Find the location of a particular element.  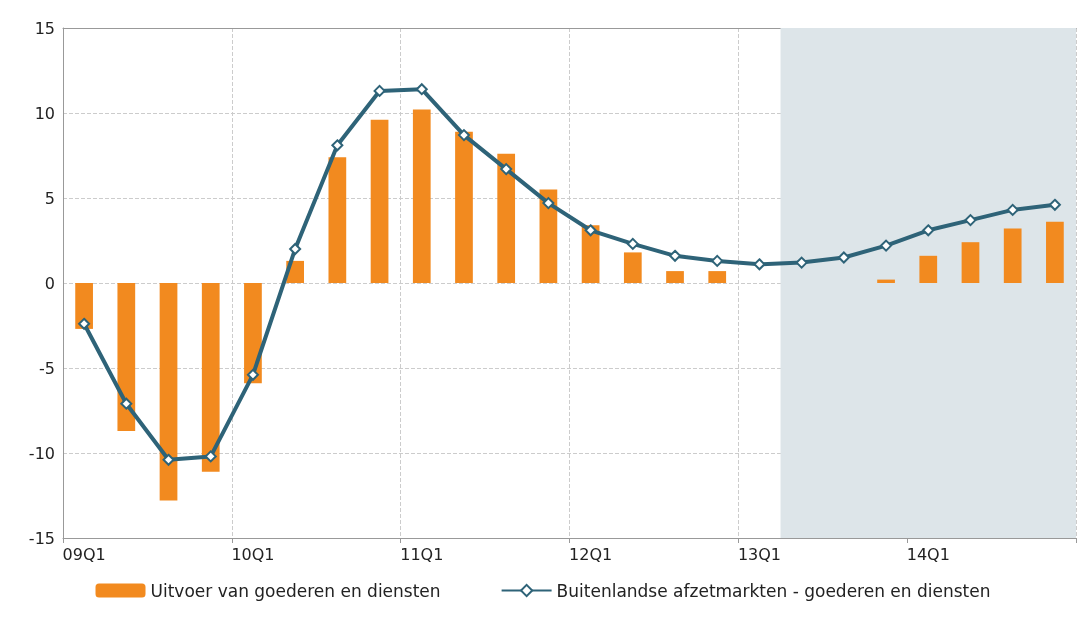

legend-label: Buitenlandse afzetmarkten - goederen en diensten is located at coordinates (773, 590).